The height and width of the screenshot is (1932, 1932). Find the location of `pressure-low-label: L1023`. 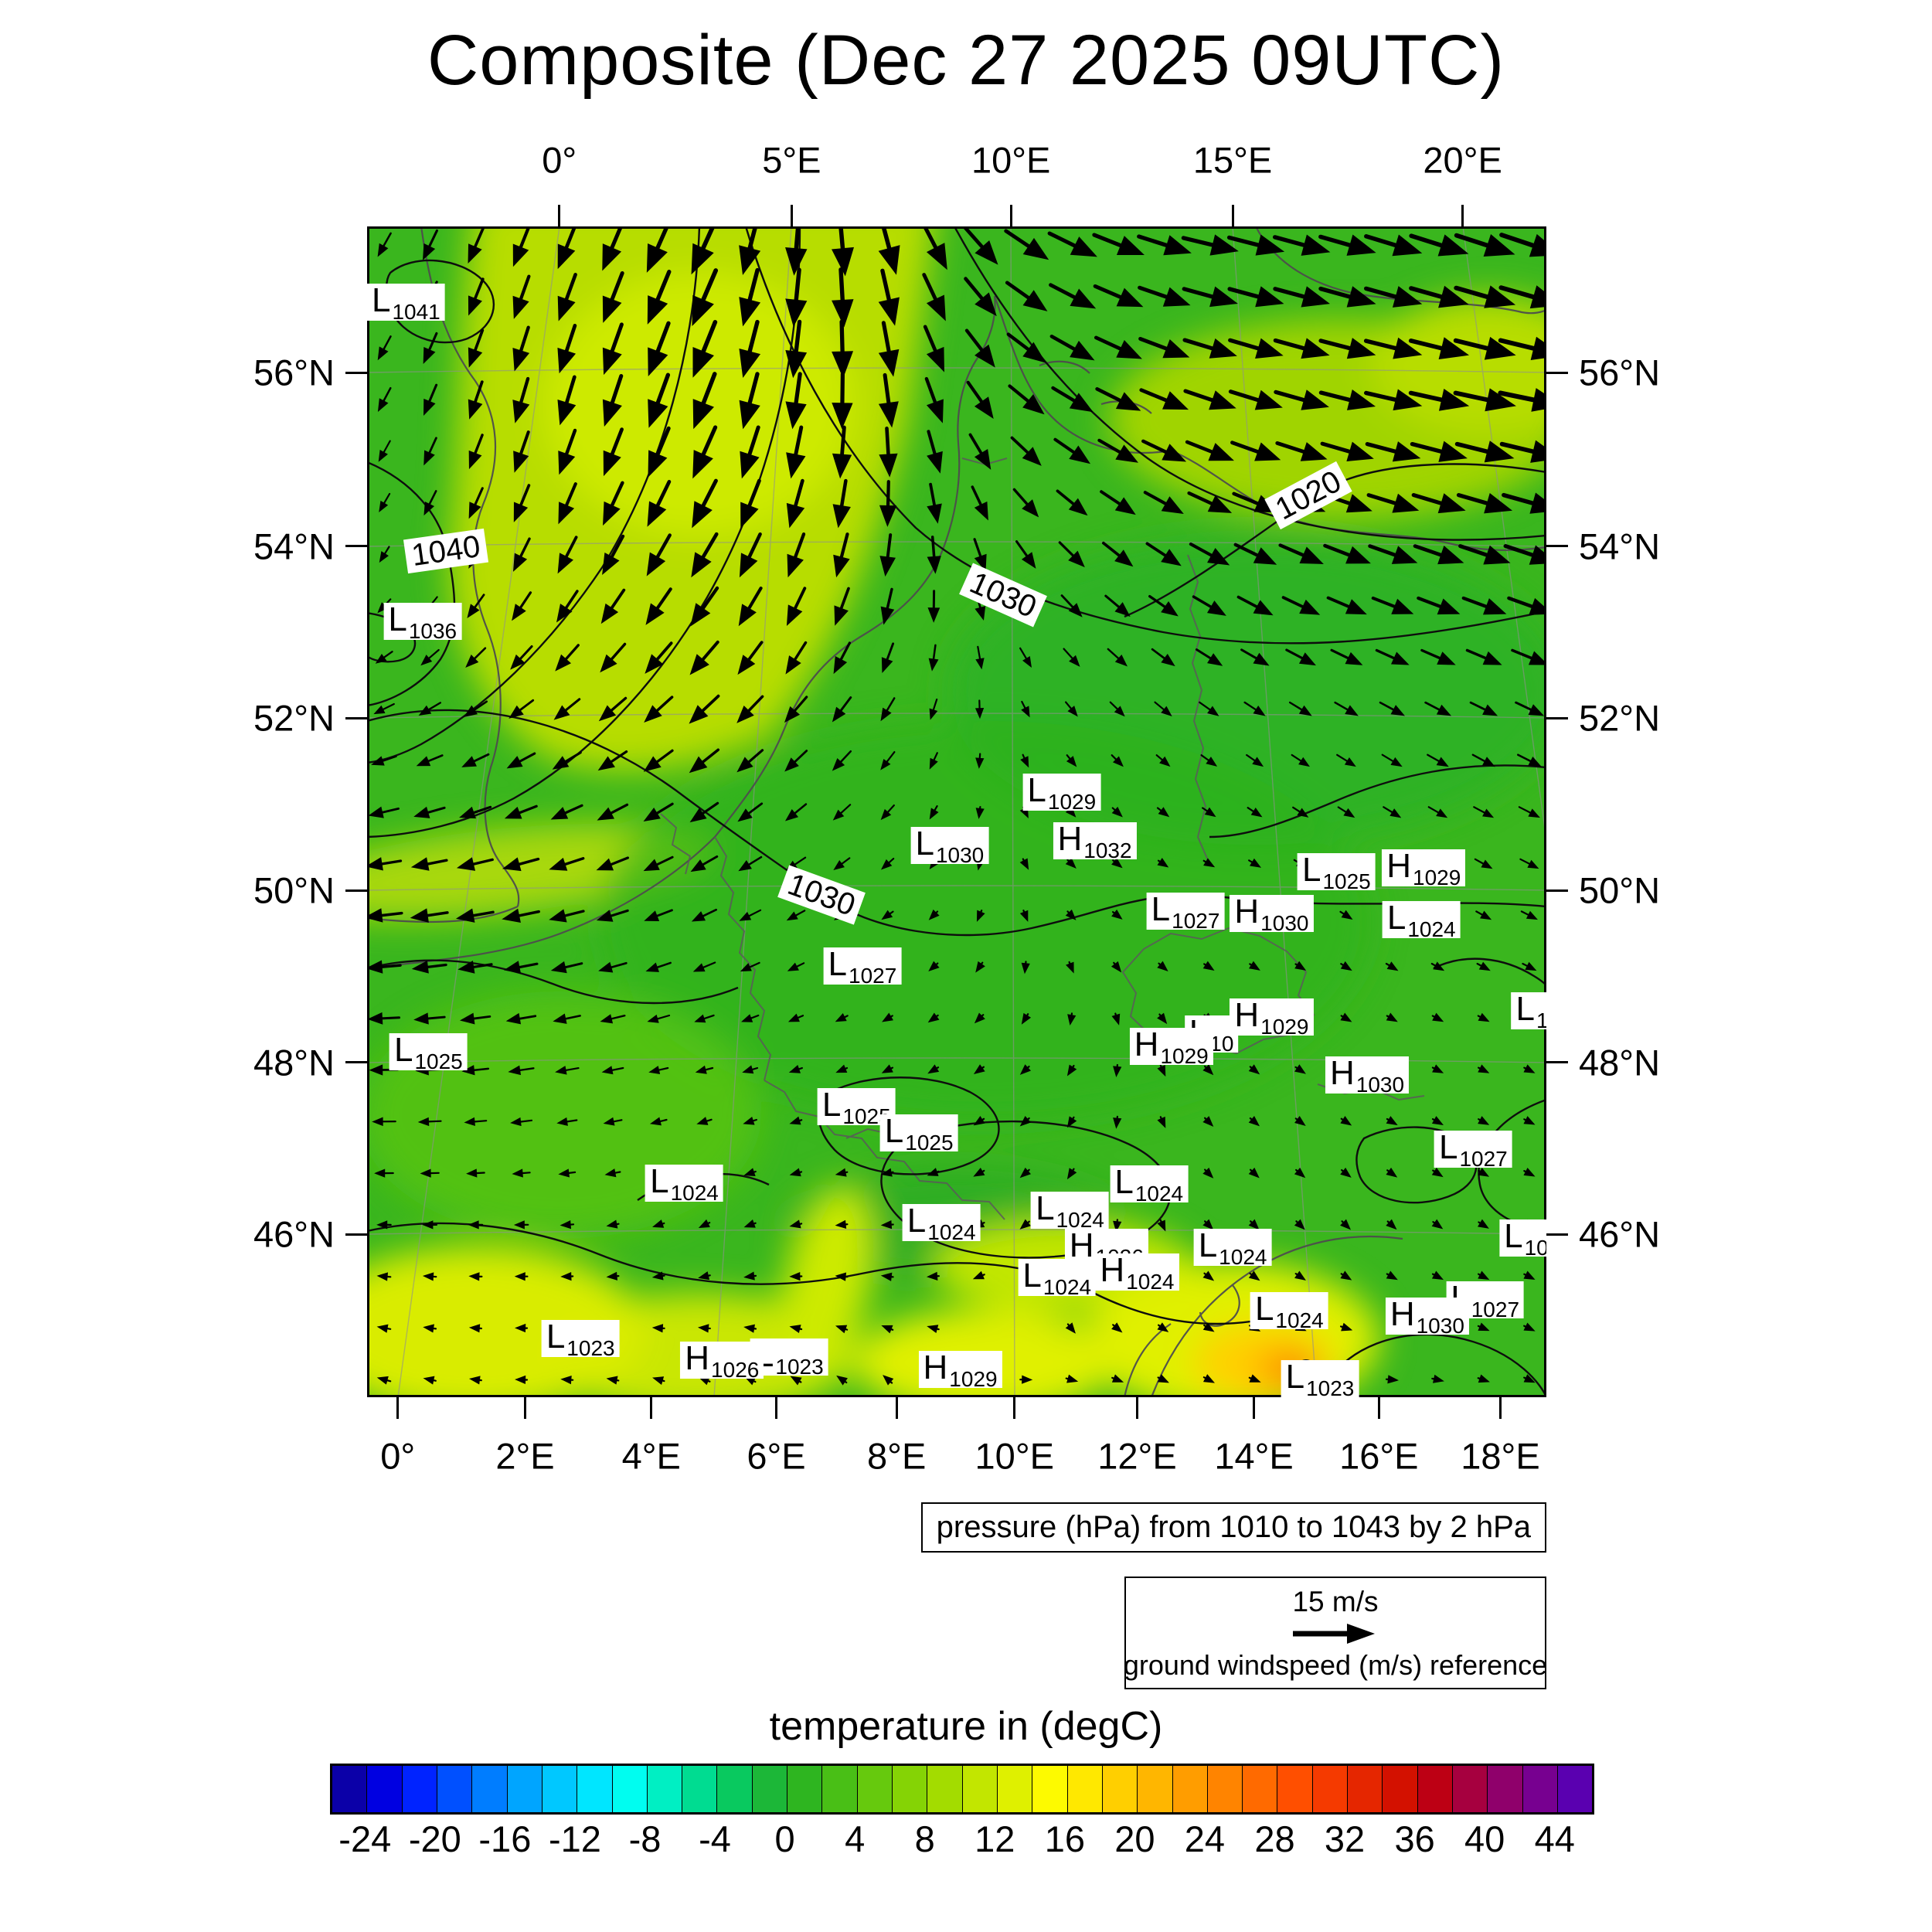

pressure-low-label: L1023 is located at coordinates (581, 1340).